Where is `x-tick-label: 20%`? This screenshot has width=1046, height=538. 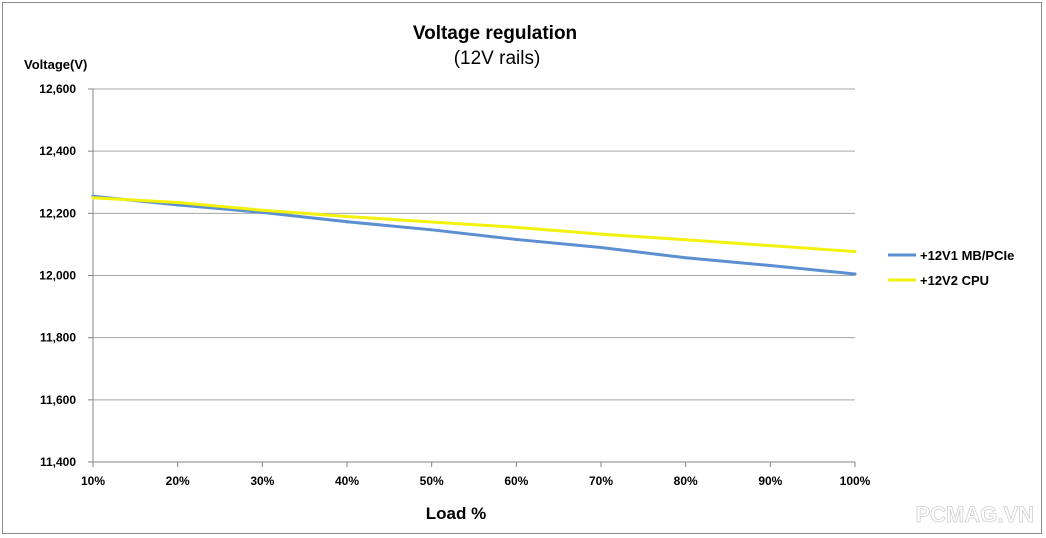
x-tick-label: 20% is located at coordinates (178, 481).